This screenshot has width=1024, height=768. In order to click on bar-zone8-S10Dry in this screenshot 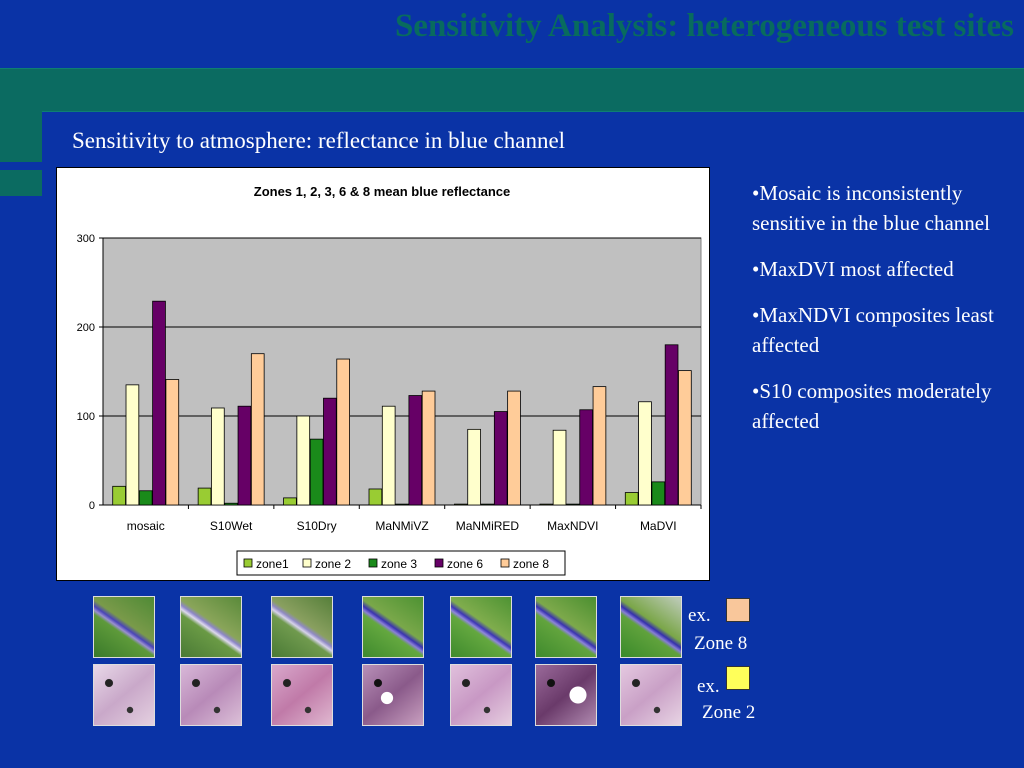, I will do `click(343, 432)`.